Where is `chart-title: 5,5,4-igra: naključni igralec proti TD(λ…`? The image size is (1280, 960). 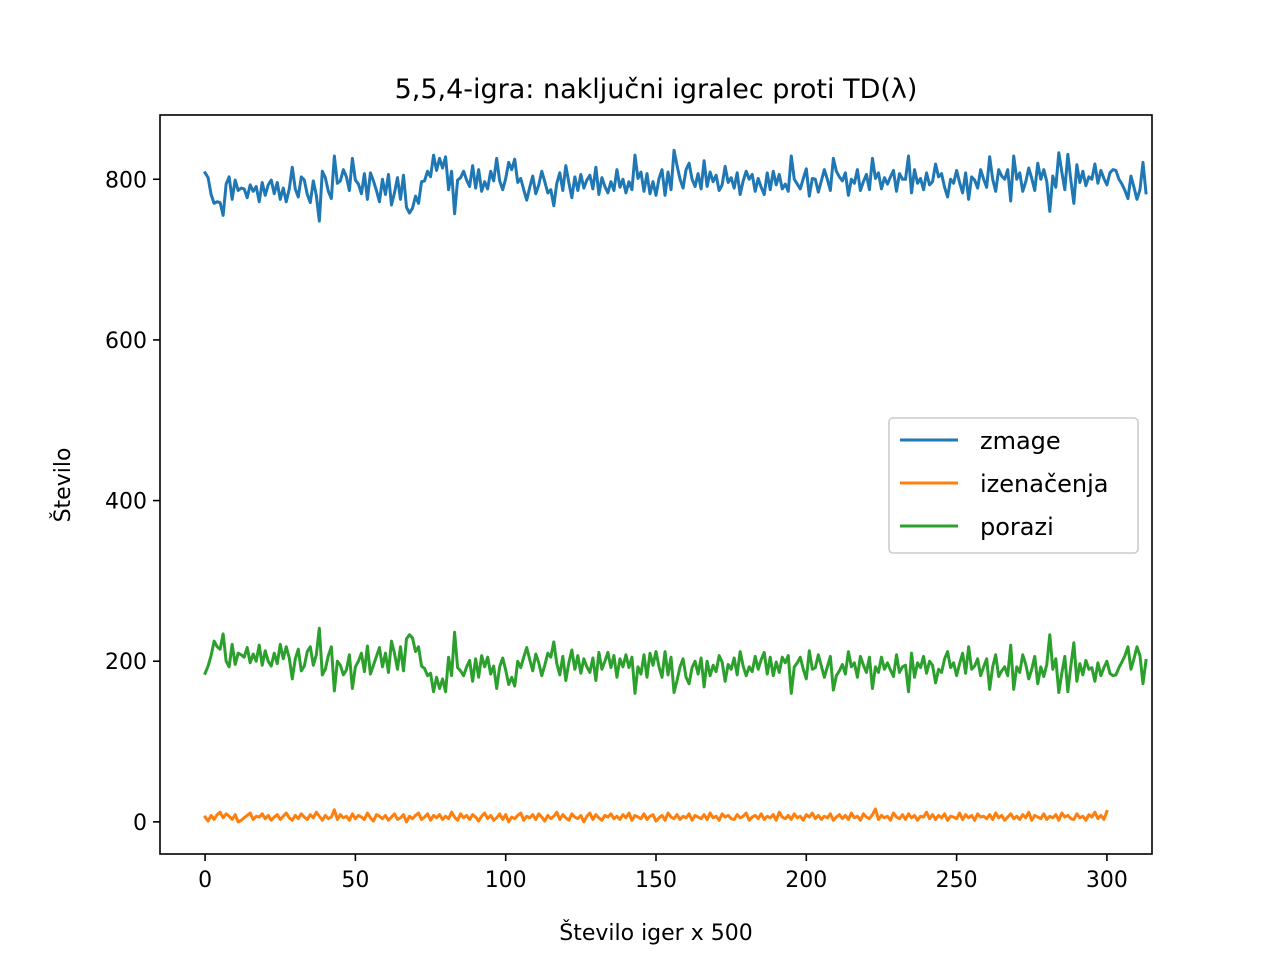
chart-title: 5,5,4-igra: naključni igralec proti TD(λ… is located at coordinates (656, 89).